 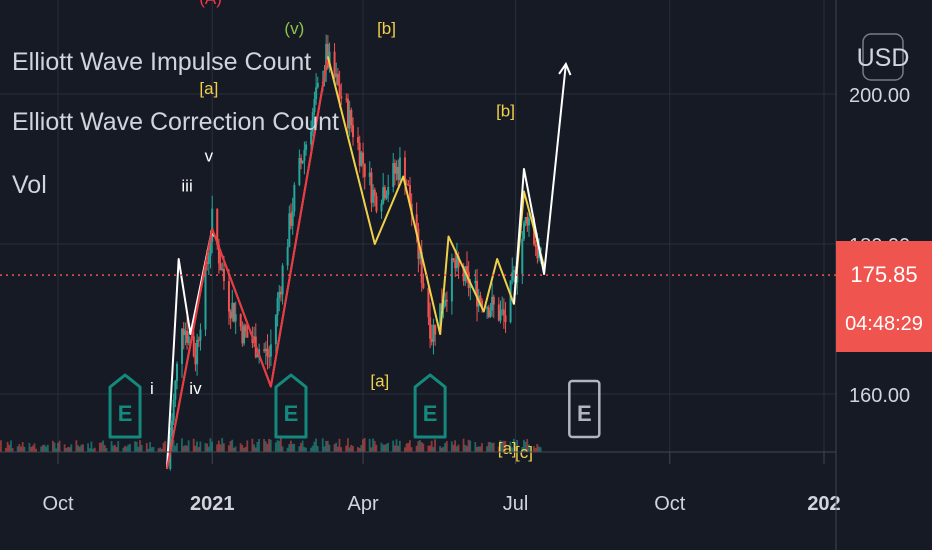 What do you see at coordinates (29, 185) in the screenshot?
I see `indicator-volume-label: Vol` at bounding box center [29, 185].